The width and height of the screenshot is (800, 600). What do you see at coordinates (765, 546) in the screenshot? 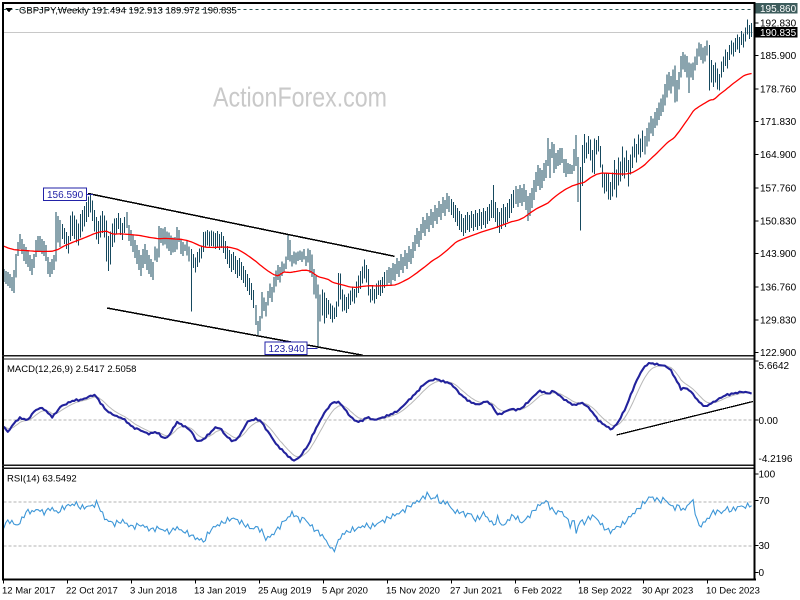
I see `svg-text: 30` at bounding box center [765, 546].